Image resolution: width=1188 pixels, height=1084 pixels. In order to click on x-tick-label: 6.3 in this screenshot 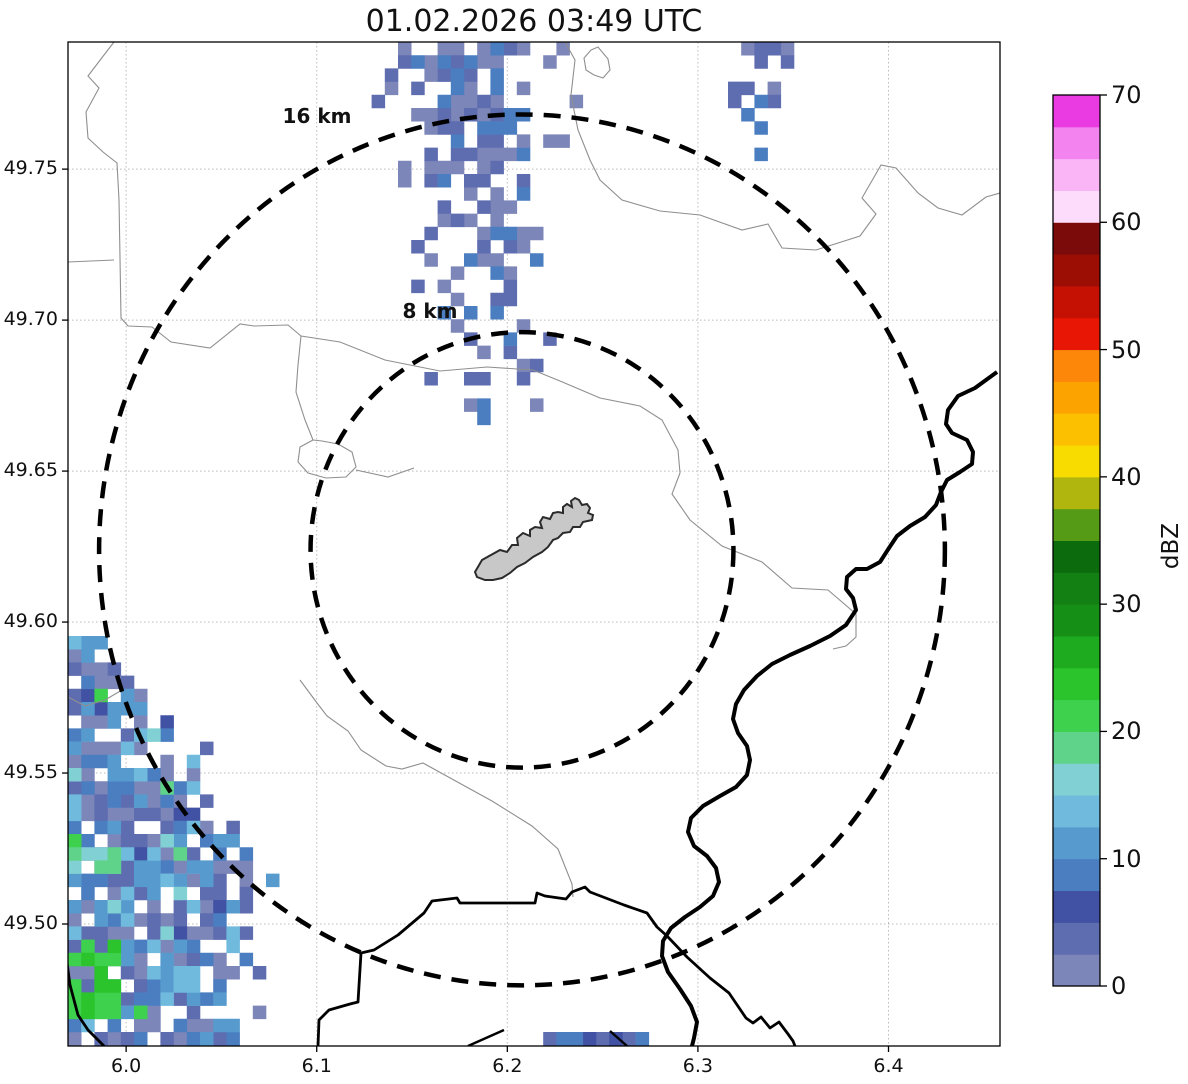, I will do `click(698, 1066)`.